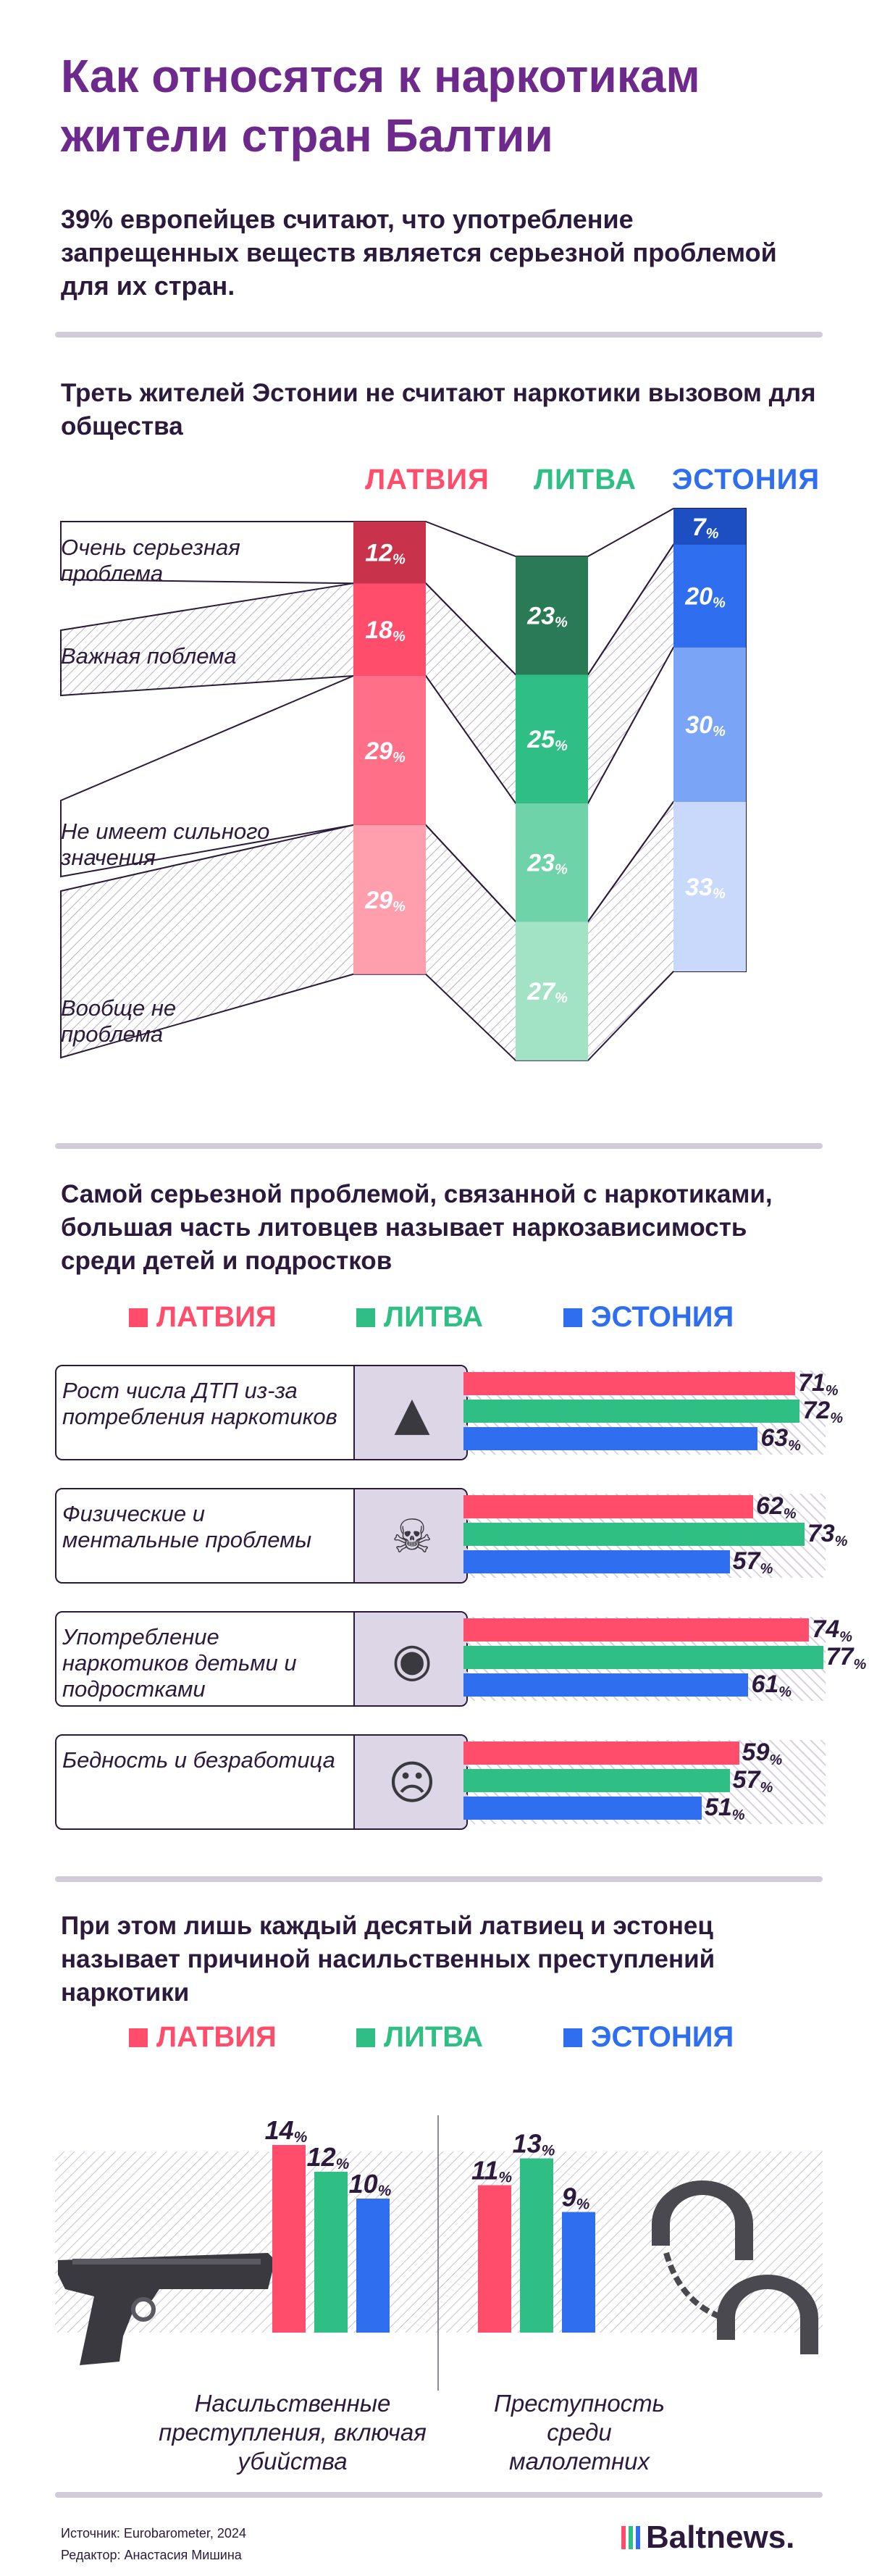 Image resolution: width=869 pixels, height=2576 pixels. What do you see at coordinates (187, 1527) in the screenshot?
I see `hbar-category-label: Физические и ментальные проблемы` at bounding box center [187, 1527].